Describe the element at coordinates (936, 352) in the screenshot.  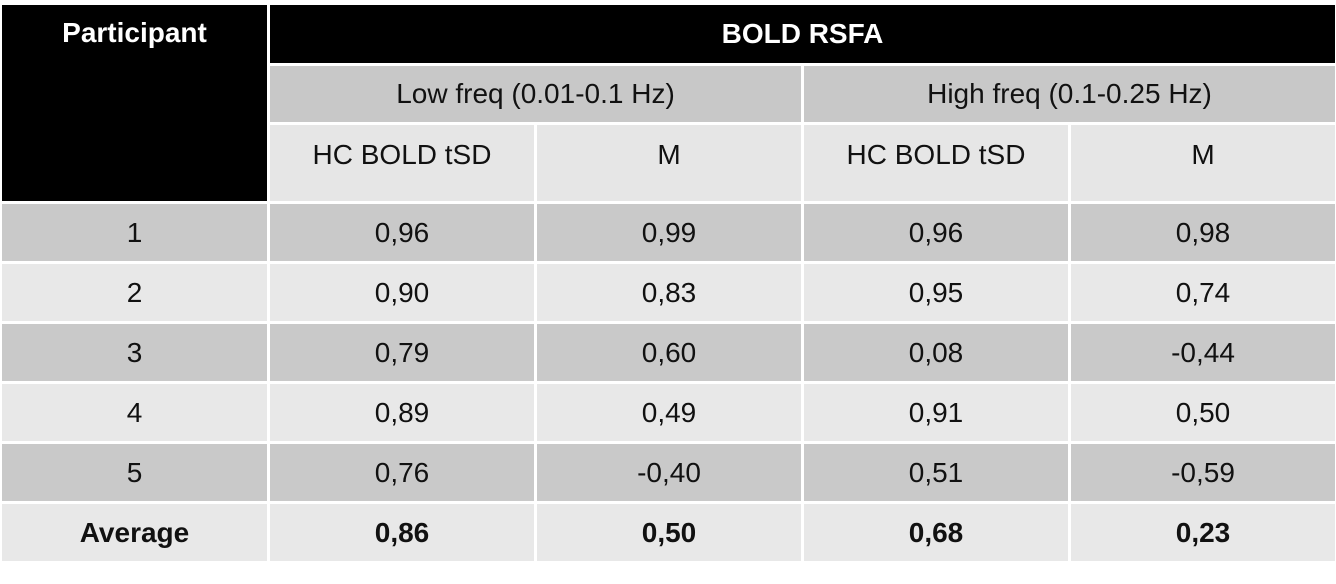
I see `value-cell: 0,08` at that location.